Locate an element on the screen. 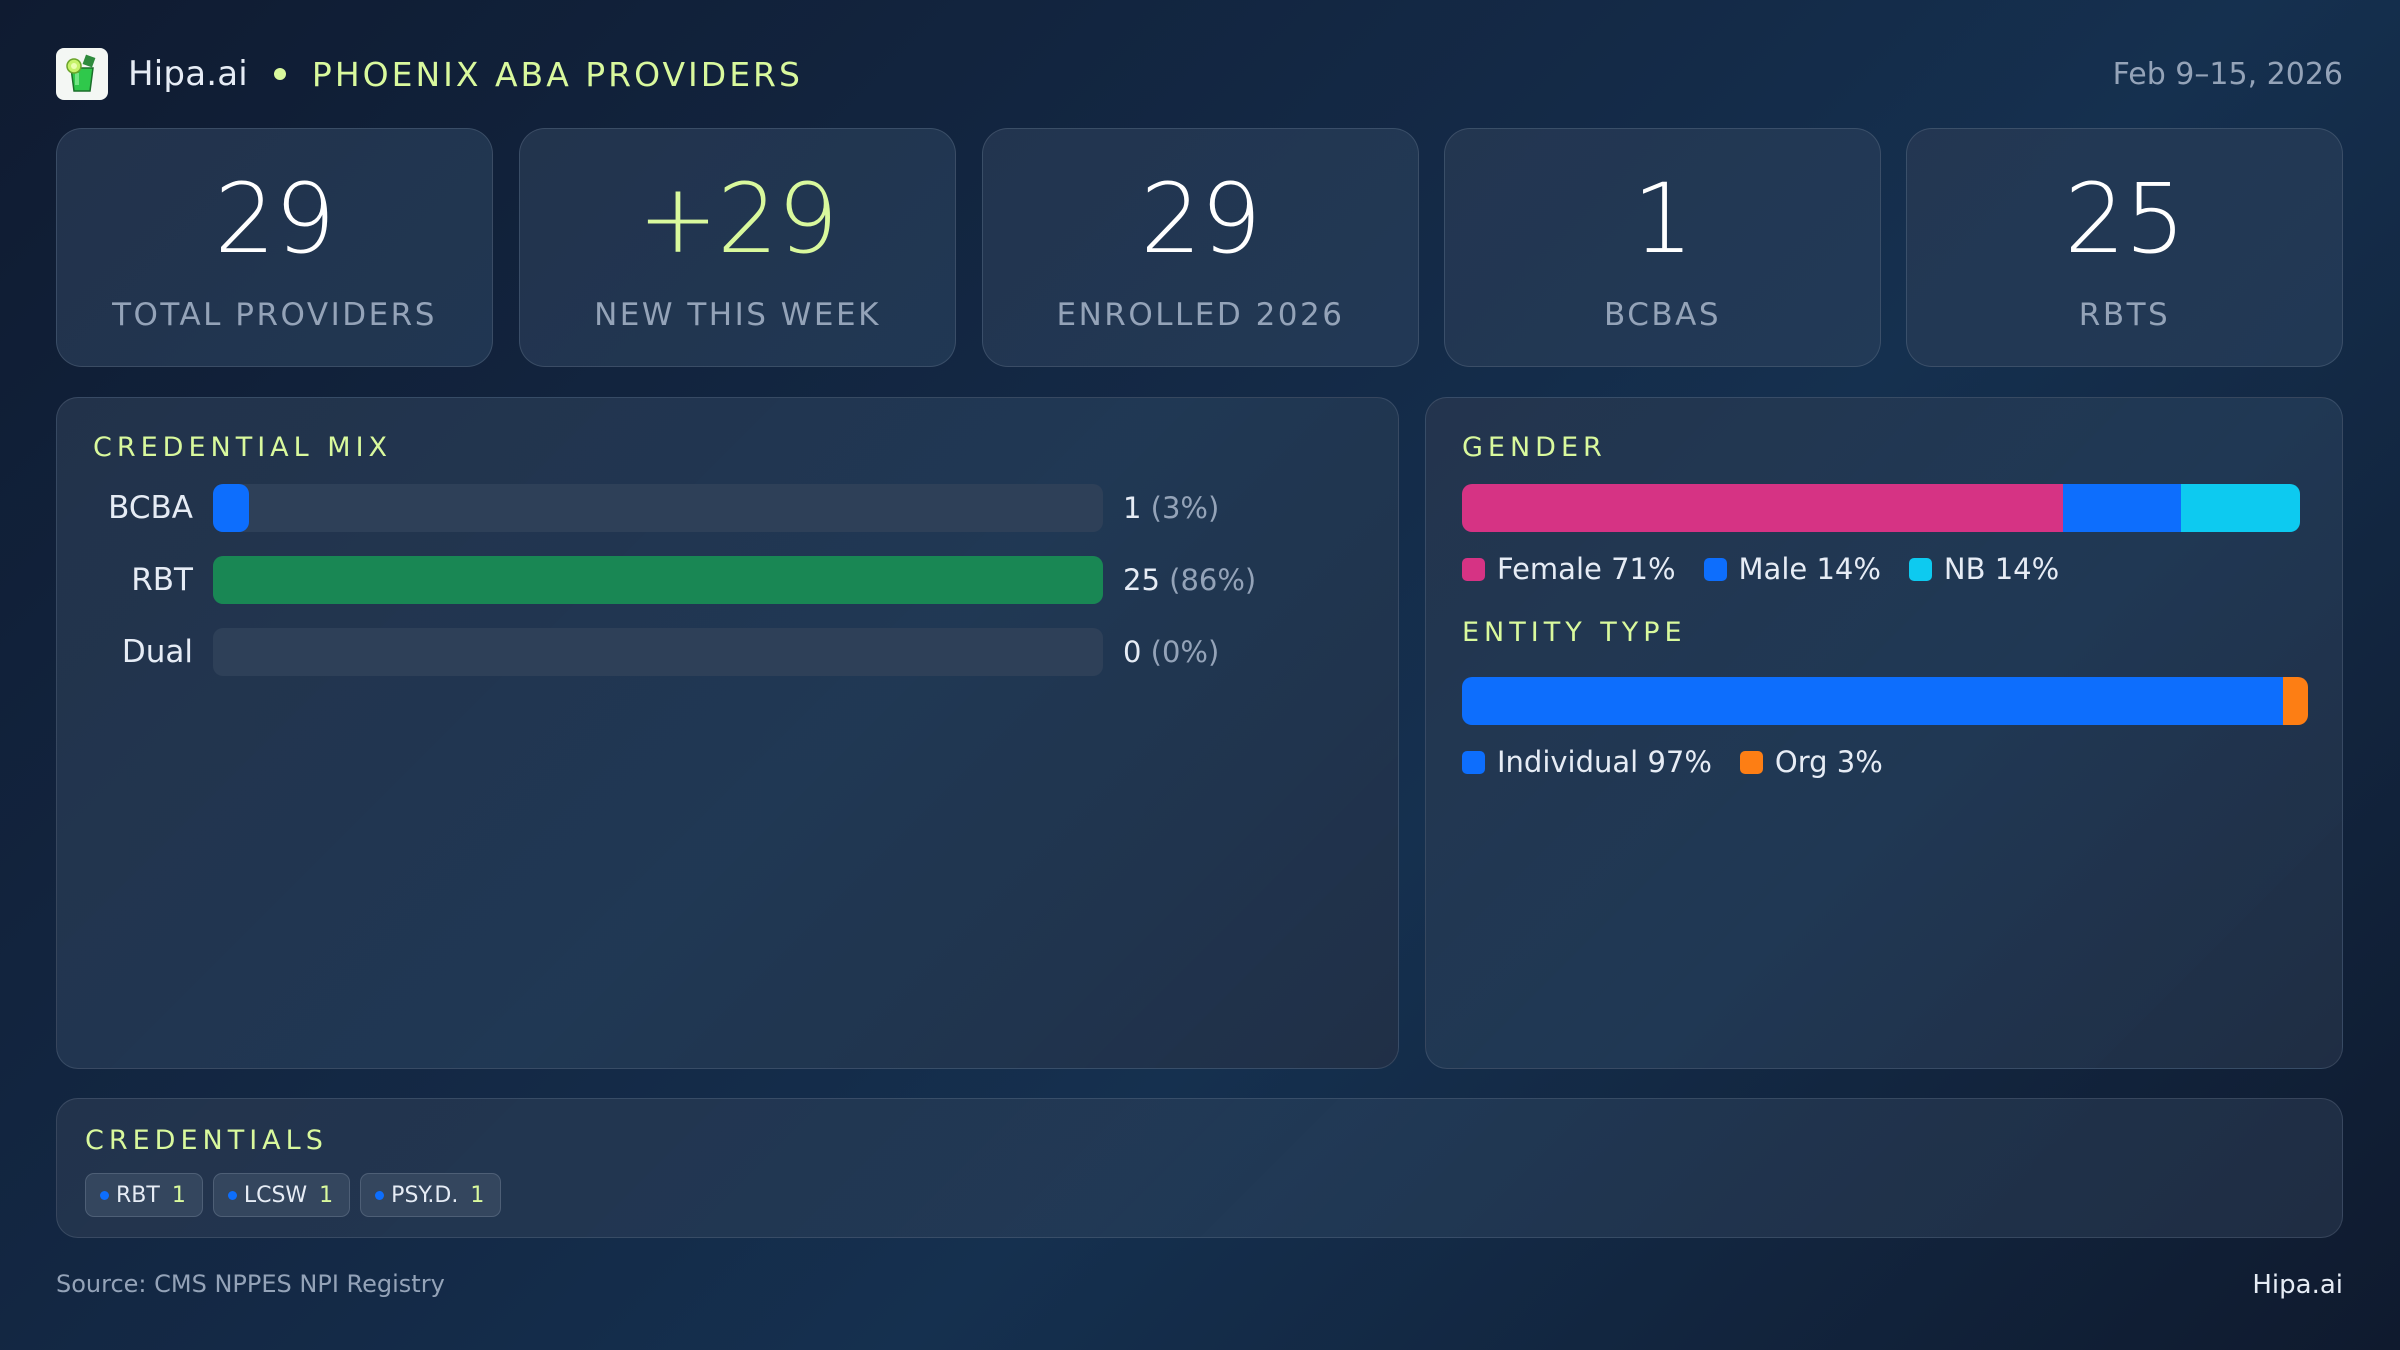  gender-stacked-bar is located at coordinates (1881, 508).